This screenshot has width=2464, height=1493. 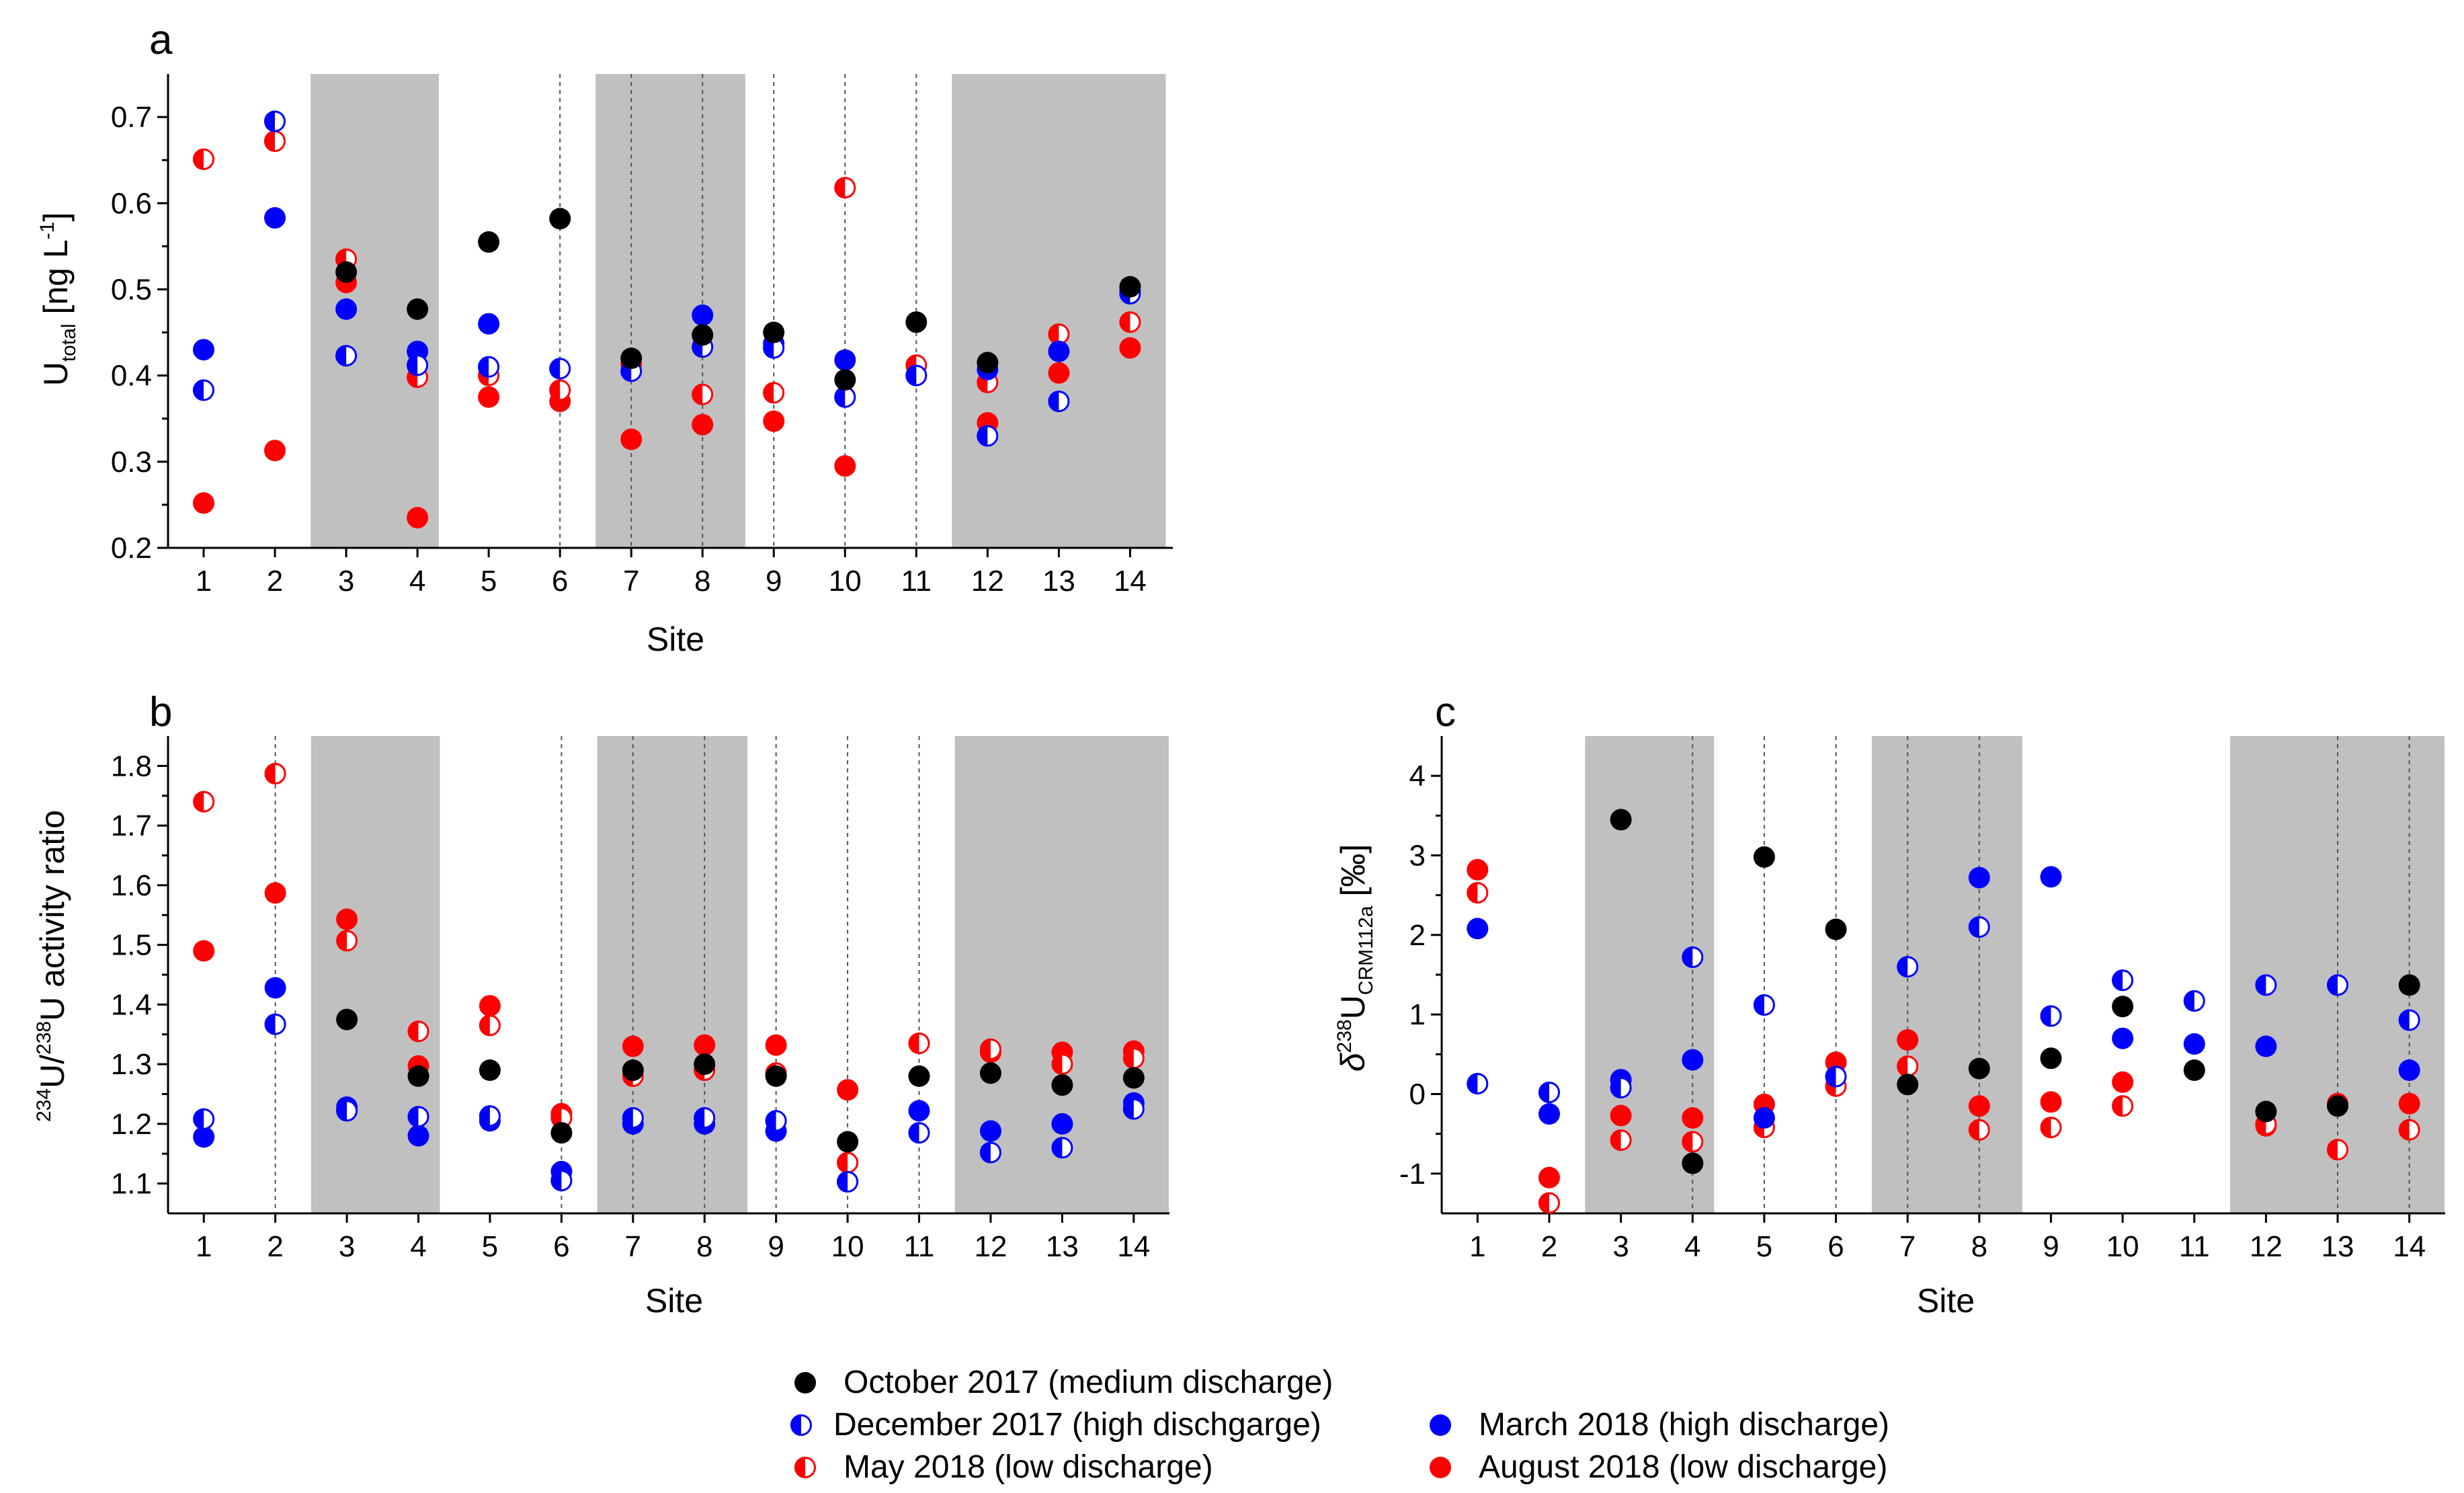 I want to click on legend-label-aug: August 2018 (low discharge), so click(x=1683, y=1467).